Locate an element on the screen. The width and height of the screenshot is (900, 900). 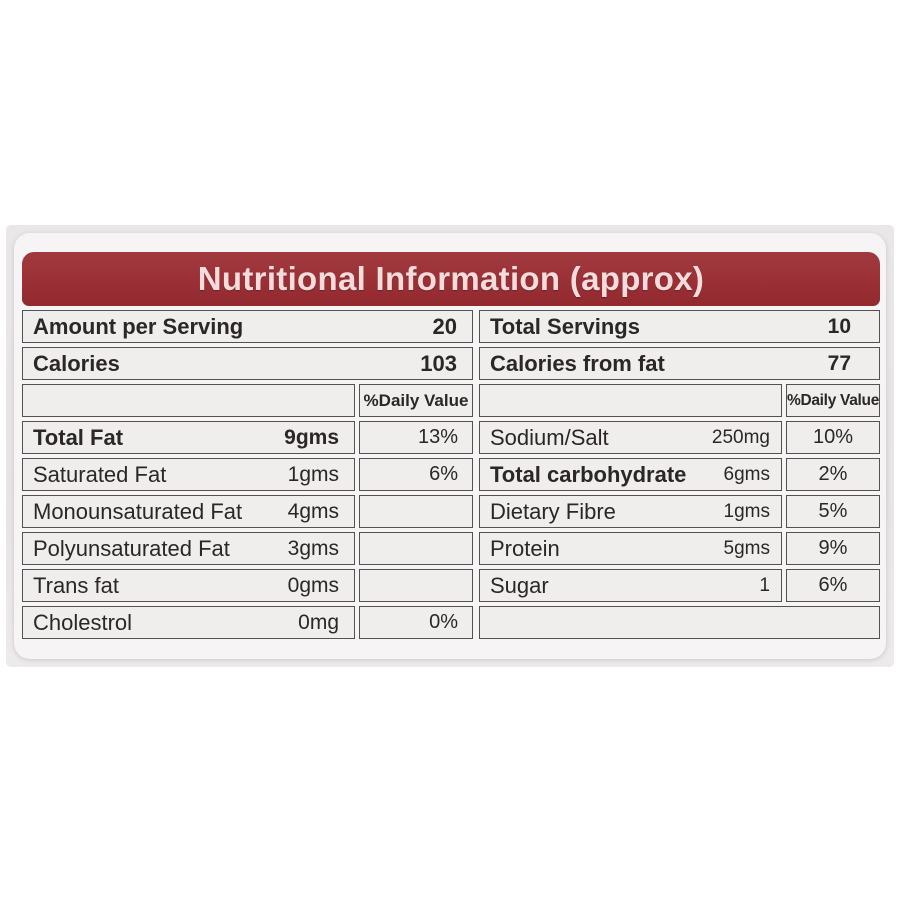
nutrient-label: Total carbohydrate is located at coordinates (588, 474).